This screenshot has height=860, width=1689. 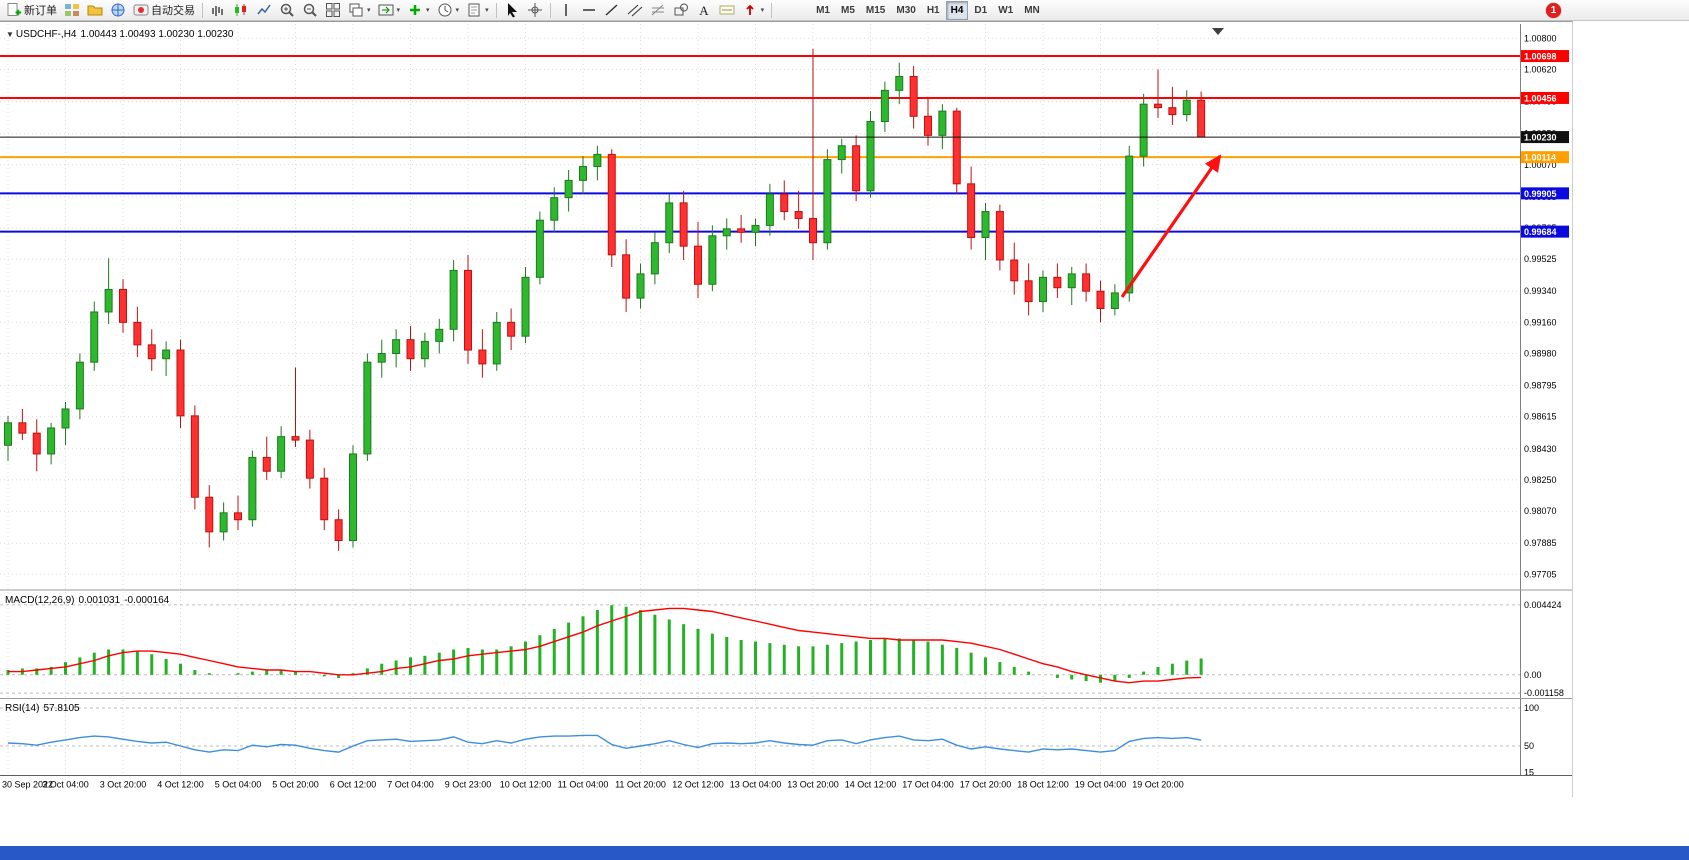 I want to click on profiles-button, so click(x=95, y=10).